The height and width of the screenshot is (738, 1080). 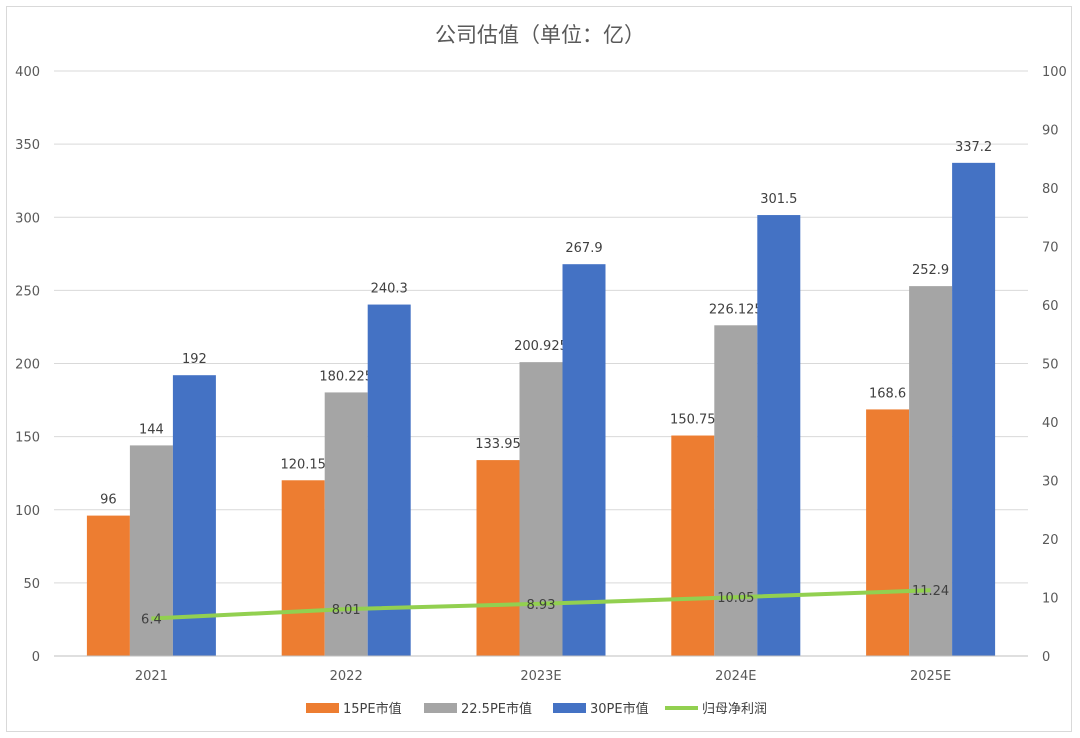 I want to click on legend-label: 30PE市值, so click(x=619, y=709).